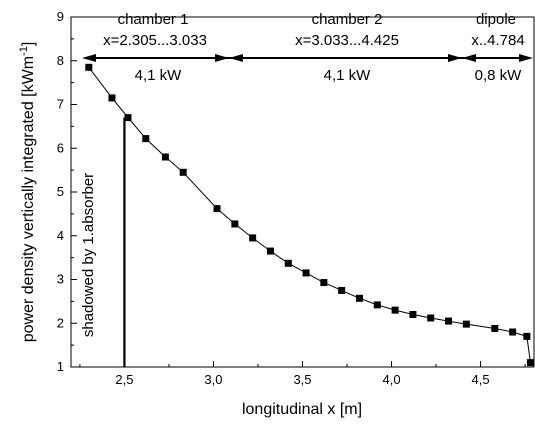 The width and height of the screenshot is (535, 426). I want to click on x-axis-label: longitudinal x [m], so click(302, 409).